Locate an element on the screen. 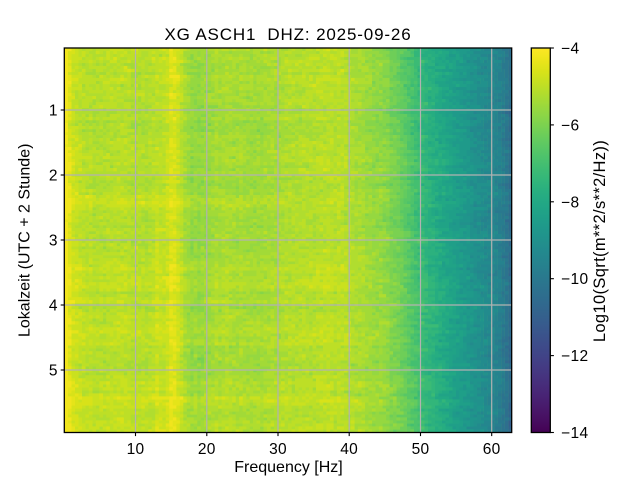 The image size is (640, 485). svg-text: 5 is located at coordinates (53, 371).